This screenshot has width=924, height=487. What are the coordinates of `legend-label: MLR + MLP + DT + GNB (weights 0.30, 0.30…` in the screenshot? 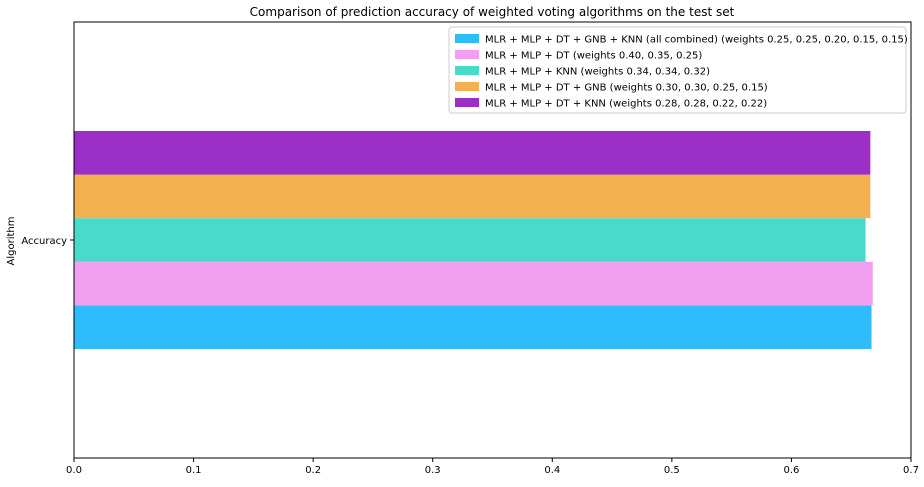 It's located at (626, 88).